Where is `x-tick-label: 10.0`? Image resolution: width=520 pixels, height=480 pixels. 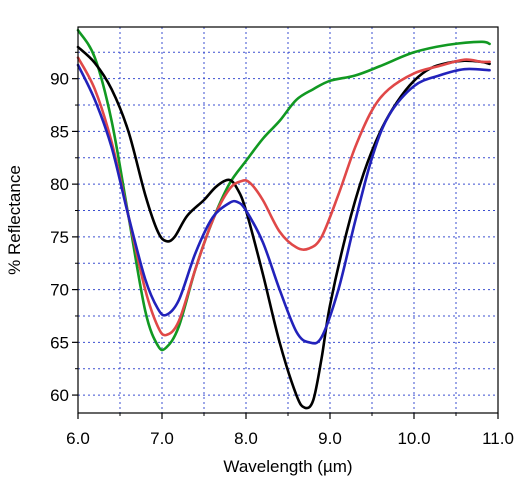
x-tick-label: 10.0 is located at coordinates (413, 438).